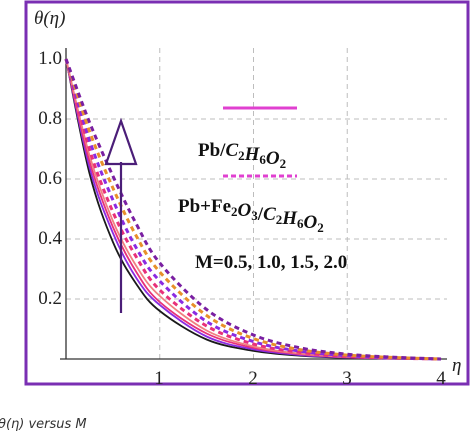 The image size is (474, 434). I want to click on increasing-m-arrow, so click(121, 215).